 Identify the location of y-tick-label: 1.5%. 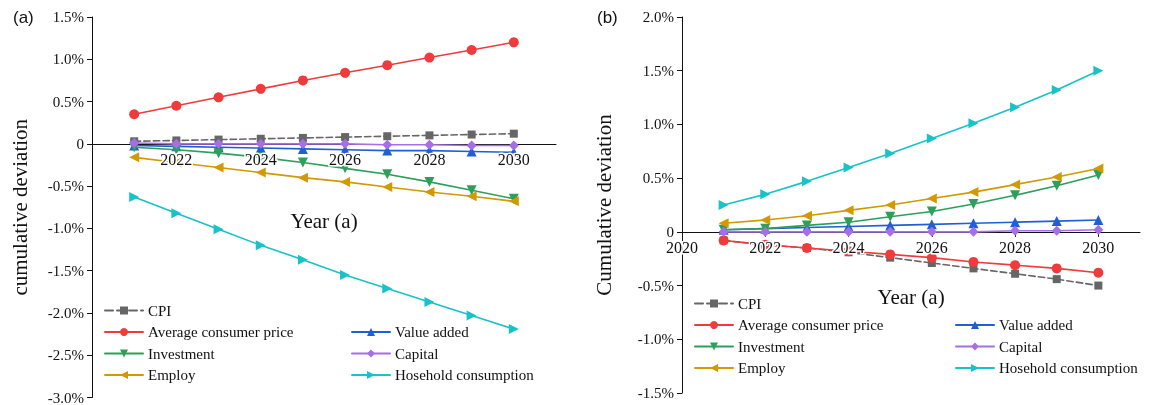
(68, 17).